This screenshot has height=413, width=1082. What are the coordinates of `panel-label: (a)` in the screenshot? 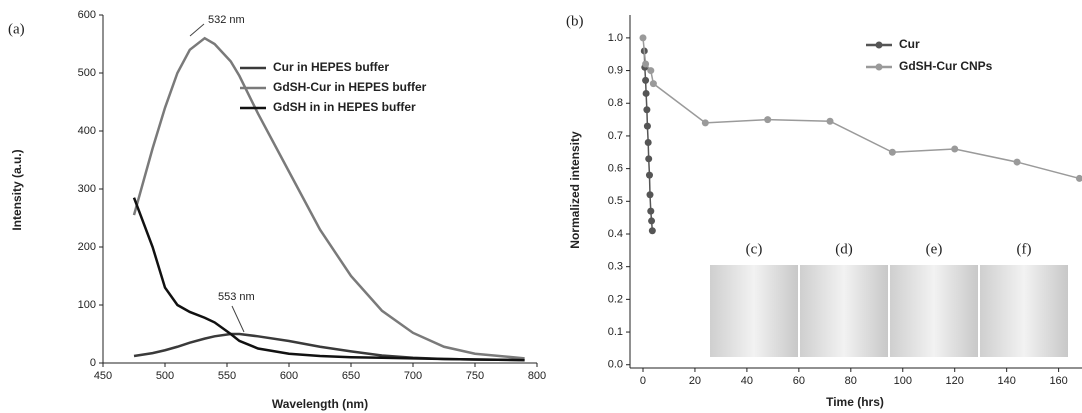 It's located at (16, 29).